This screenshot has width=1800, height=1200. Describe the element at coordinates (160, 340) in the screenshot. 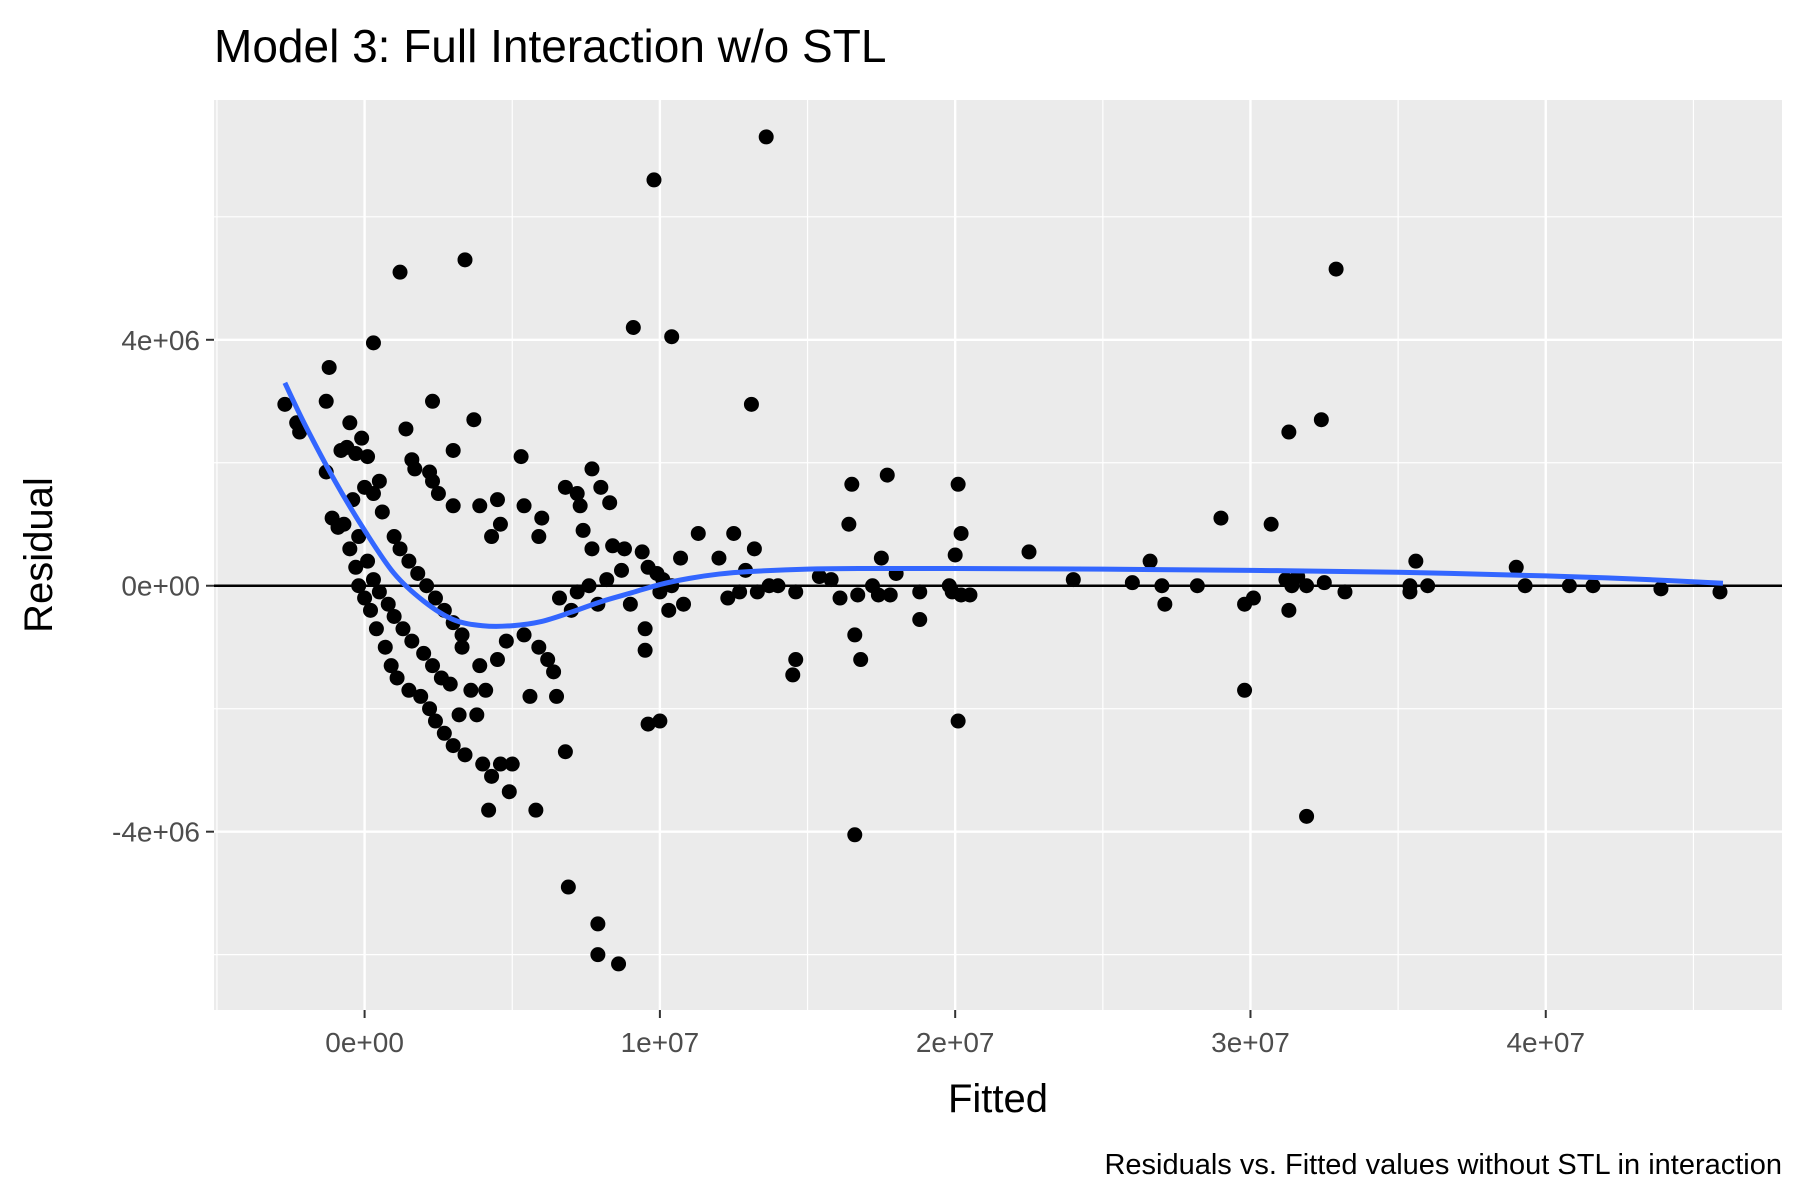

I see `y-tick-label: 4e+06` at that location.